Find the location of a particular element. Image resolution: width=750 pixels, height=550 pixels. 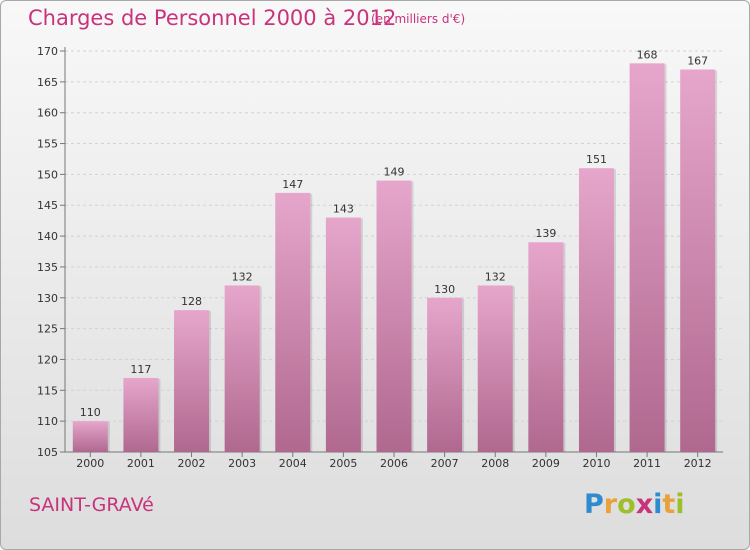

x-tick-label: 2007 is located at coordinates (445, 463).